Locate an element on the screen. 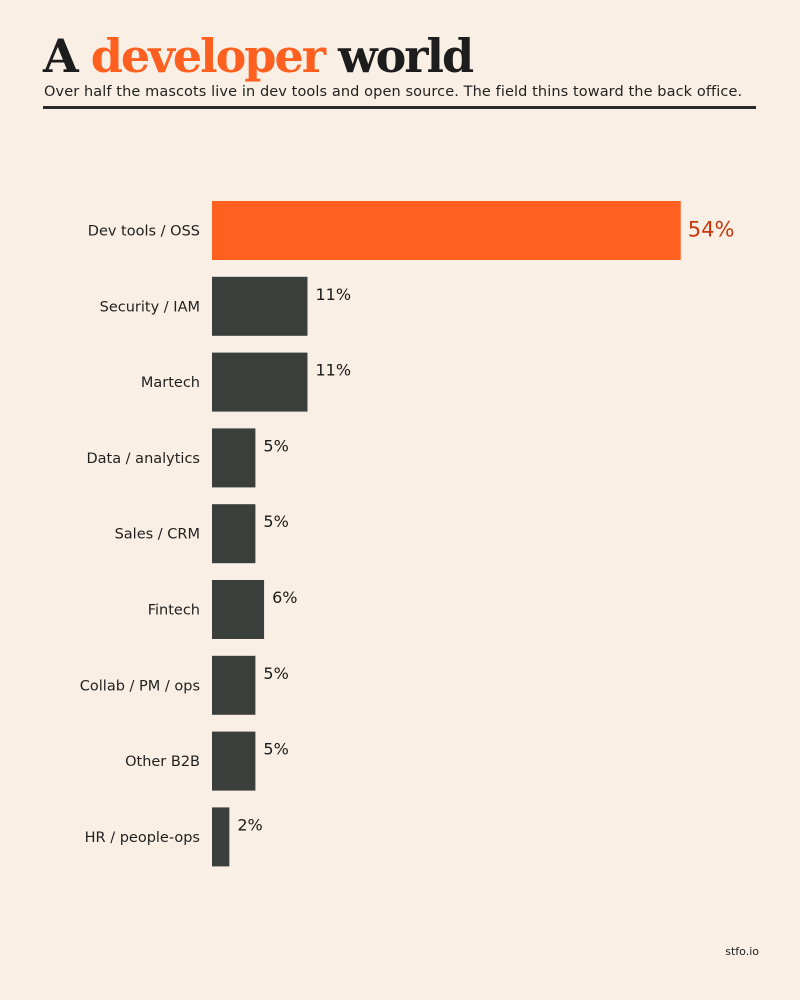 Image resolution: width=800 pixels, height=1000 pixels. bar-sales-crm is located at coordinates (234, 534).